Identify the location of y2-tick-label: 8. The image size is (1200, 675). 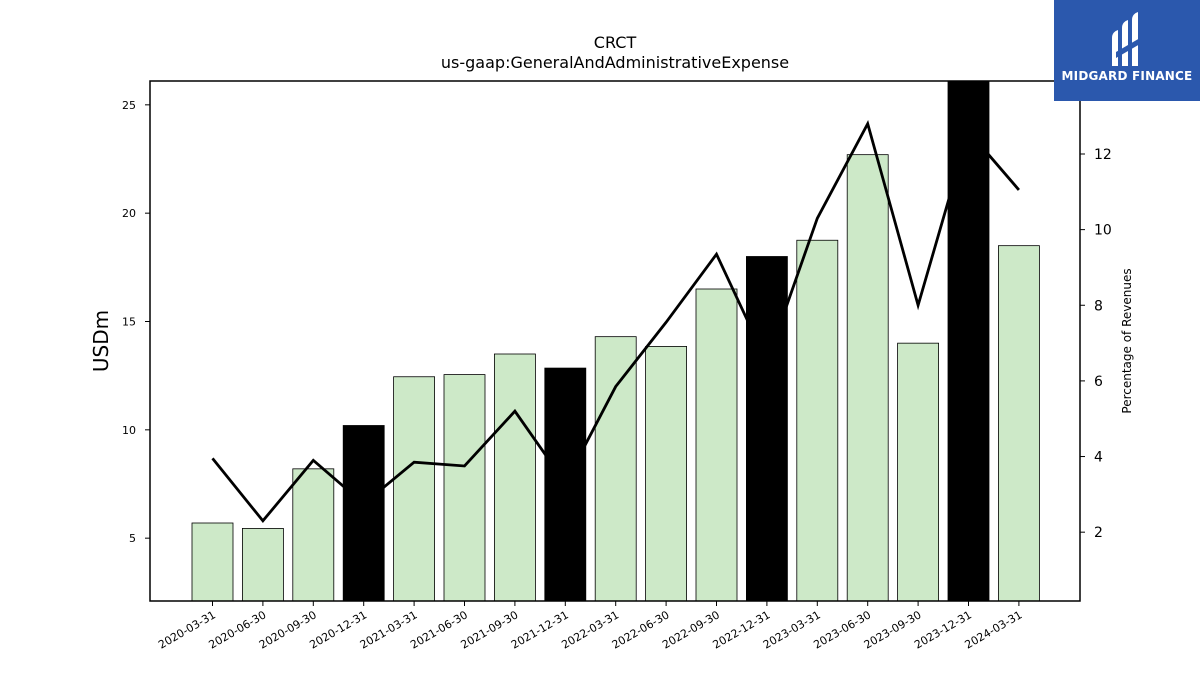
(1098, 306).